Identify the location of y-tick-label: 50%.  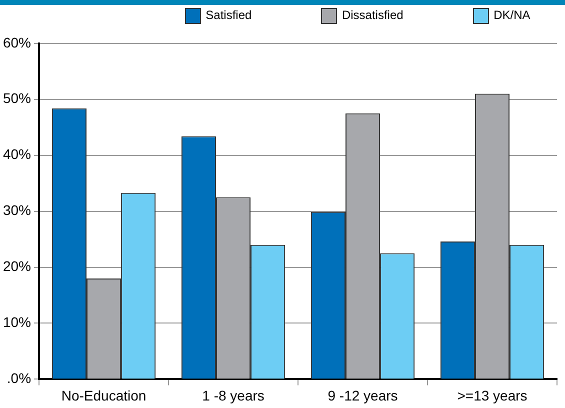
(17, 98).